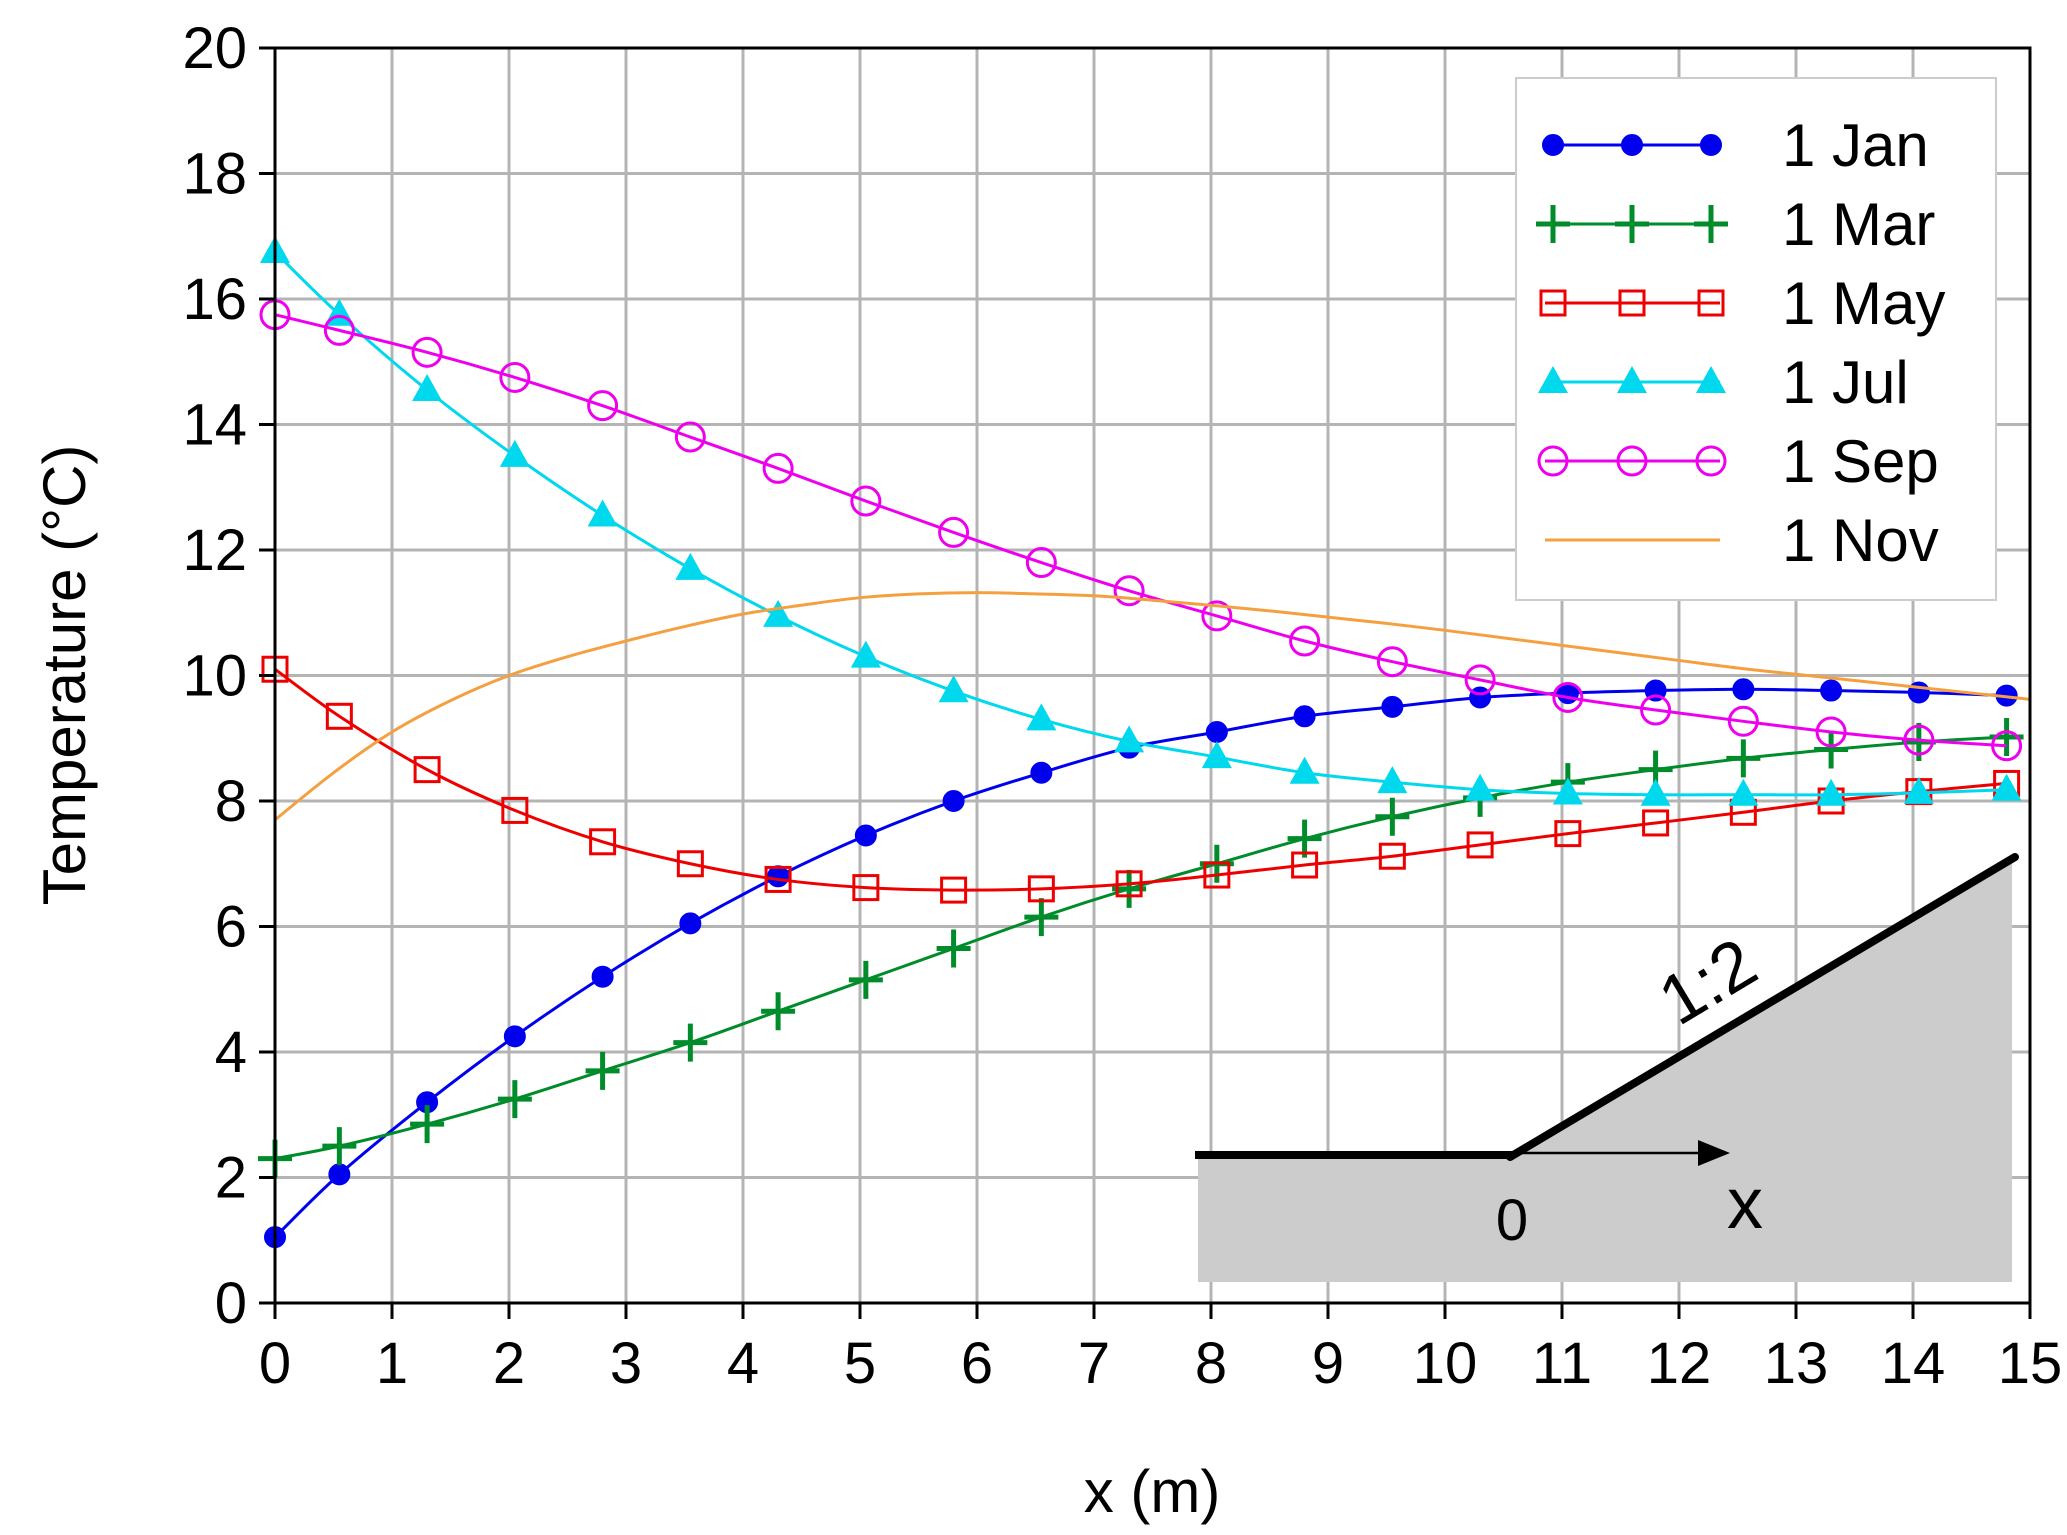  I want to click on series-line, so click(1140, 780).